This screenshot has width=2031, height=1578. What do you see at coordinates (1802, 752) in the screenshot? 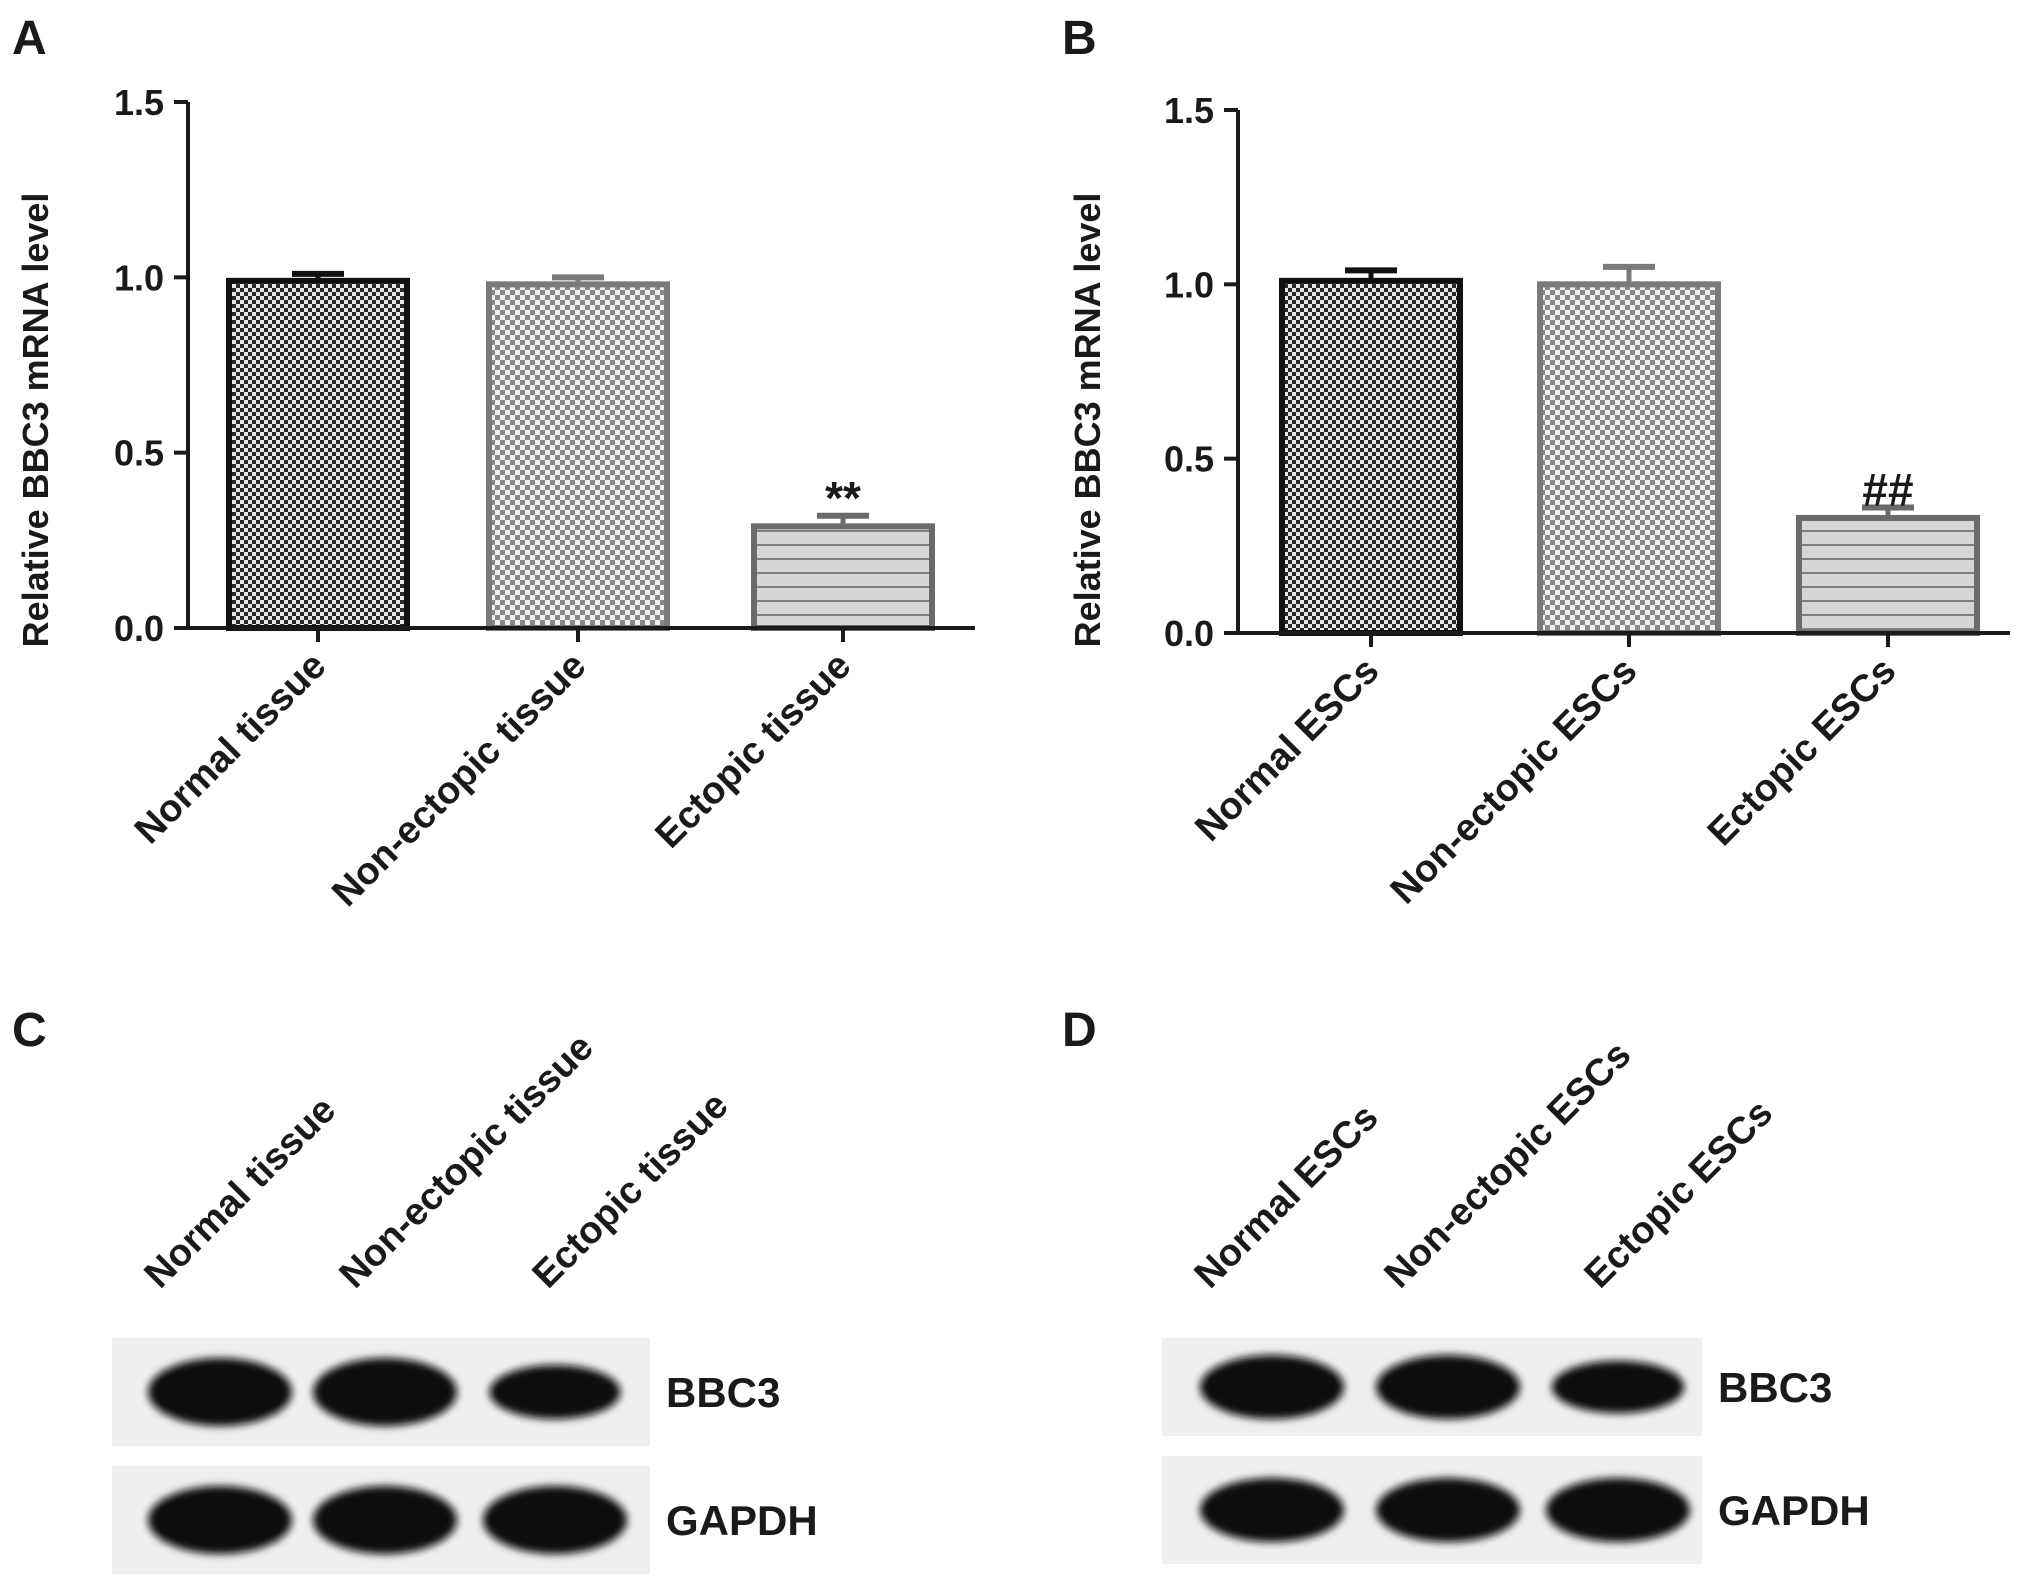
I see `category-label-b: Ectopic ESCs` at bounding box center [1802, 752].